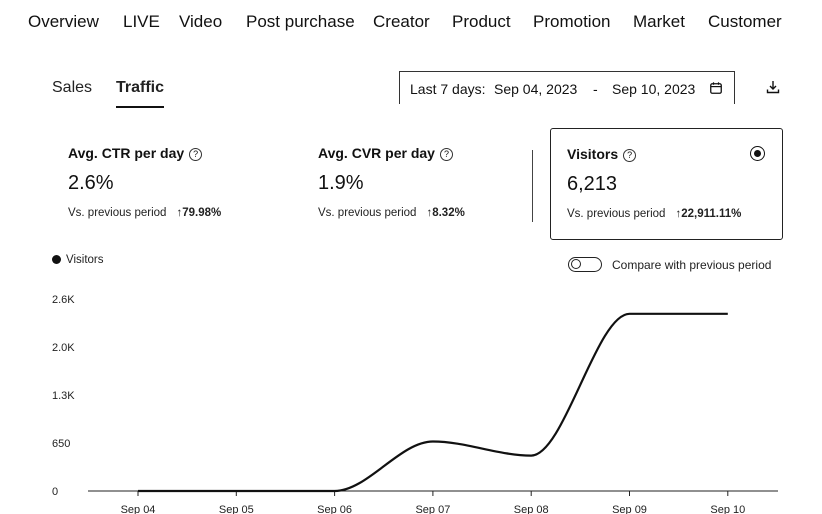  Describe the element at coordinates (654, 89) in the screenshot. I see `date-range-end: Sep 10, 2023` at that location.